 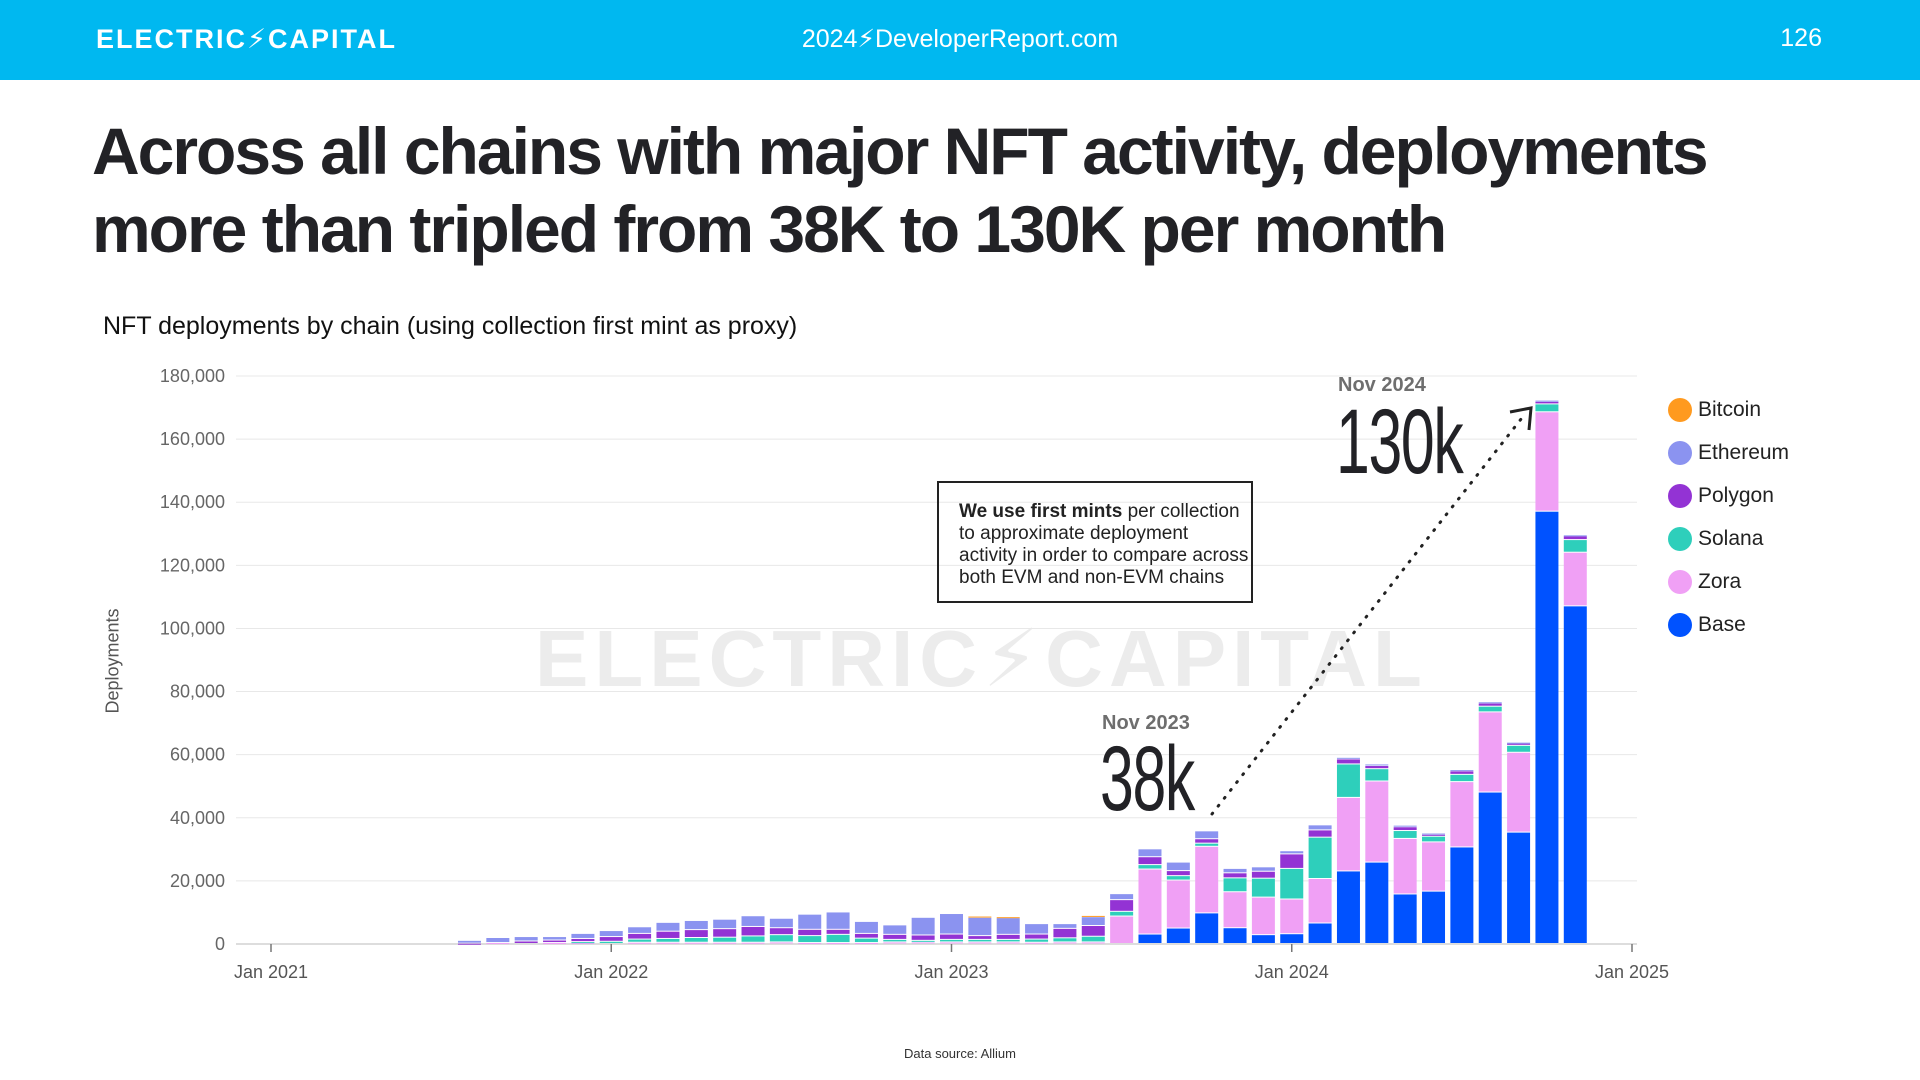 I want to click on legend-label: Solana, so click(x=1731, y=538).